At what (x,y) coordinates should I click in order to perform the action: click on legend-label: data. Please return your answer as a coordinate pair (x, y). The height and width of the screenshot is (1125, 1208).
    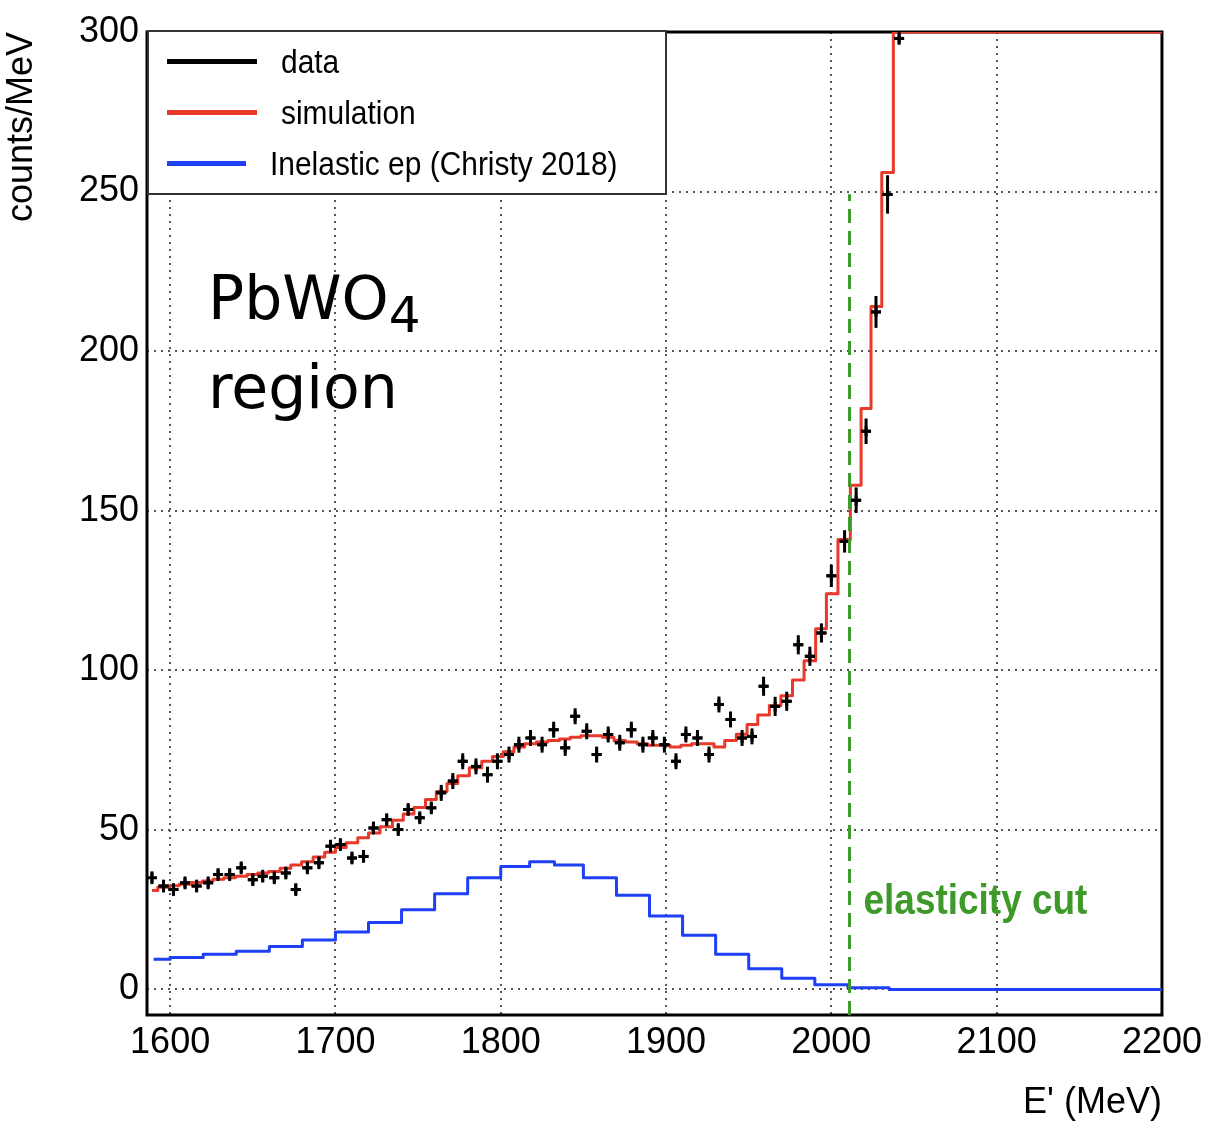
    Looking at the image, I should click on (310, 61).